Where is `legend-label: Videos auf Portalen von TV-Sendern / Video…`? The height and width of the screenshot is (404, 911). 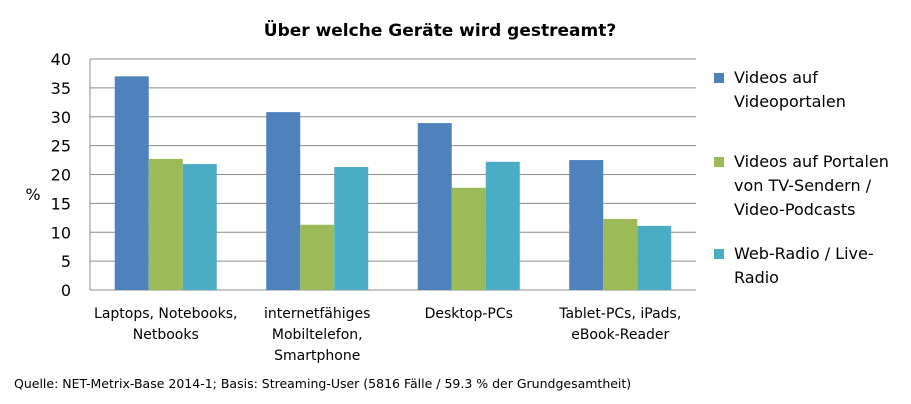
legend-label: Videos auf Portalen von TV-Sendern / Video… is located at coordinates (811, 185).